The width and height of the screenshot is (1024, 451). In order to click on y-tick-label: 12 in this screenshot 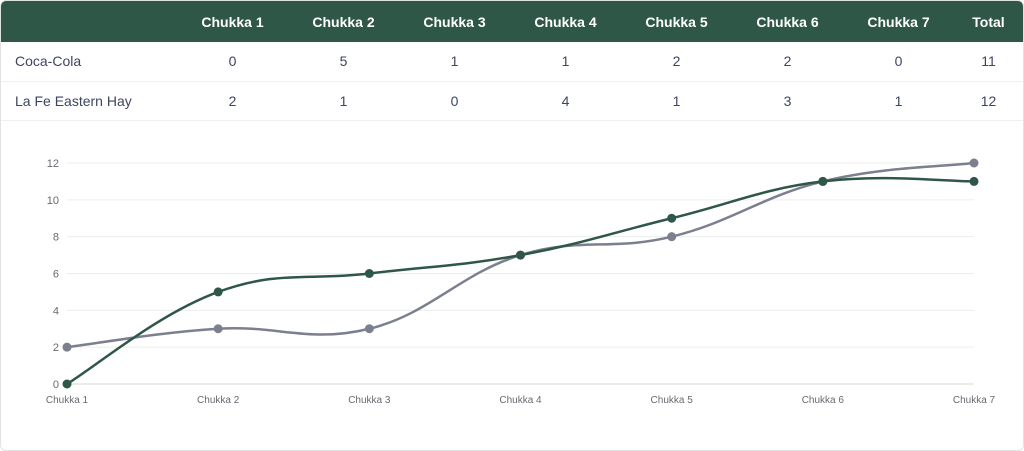, I will do `click(53, 164)`.